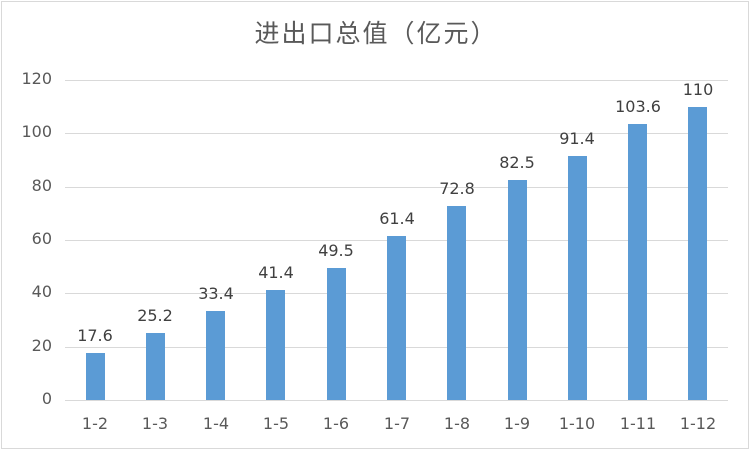 Image resolution: width=752 pixels, height=452 pixels. What do you see at coordinates (36, 78) in the screenshot?
I see `y-tick-label: 120` at bounding box center [36, 78].